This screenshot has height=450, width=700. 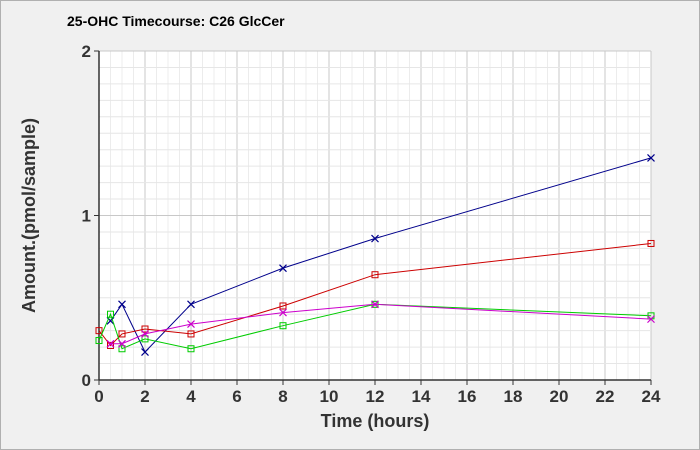 What do you see at coordinates (176, 21) in the screenshot?
I see `chart-title: 25-OHC Timecourse: C26 GlcCer` at bounding box center [176, 21].